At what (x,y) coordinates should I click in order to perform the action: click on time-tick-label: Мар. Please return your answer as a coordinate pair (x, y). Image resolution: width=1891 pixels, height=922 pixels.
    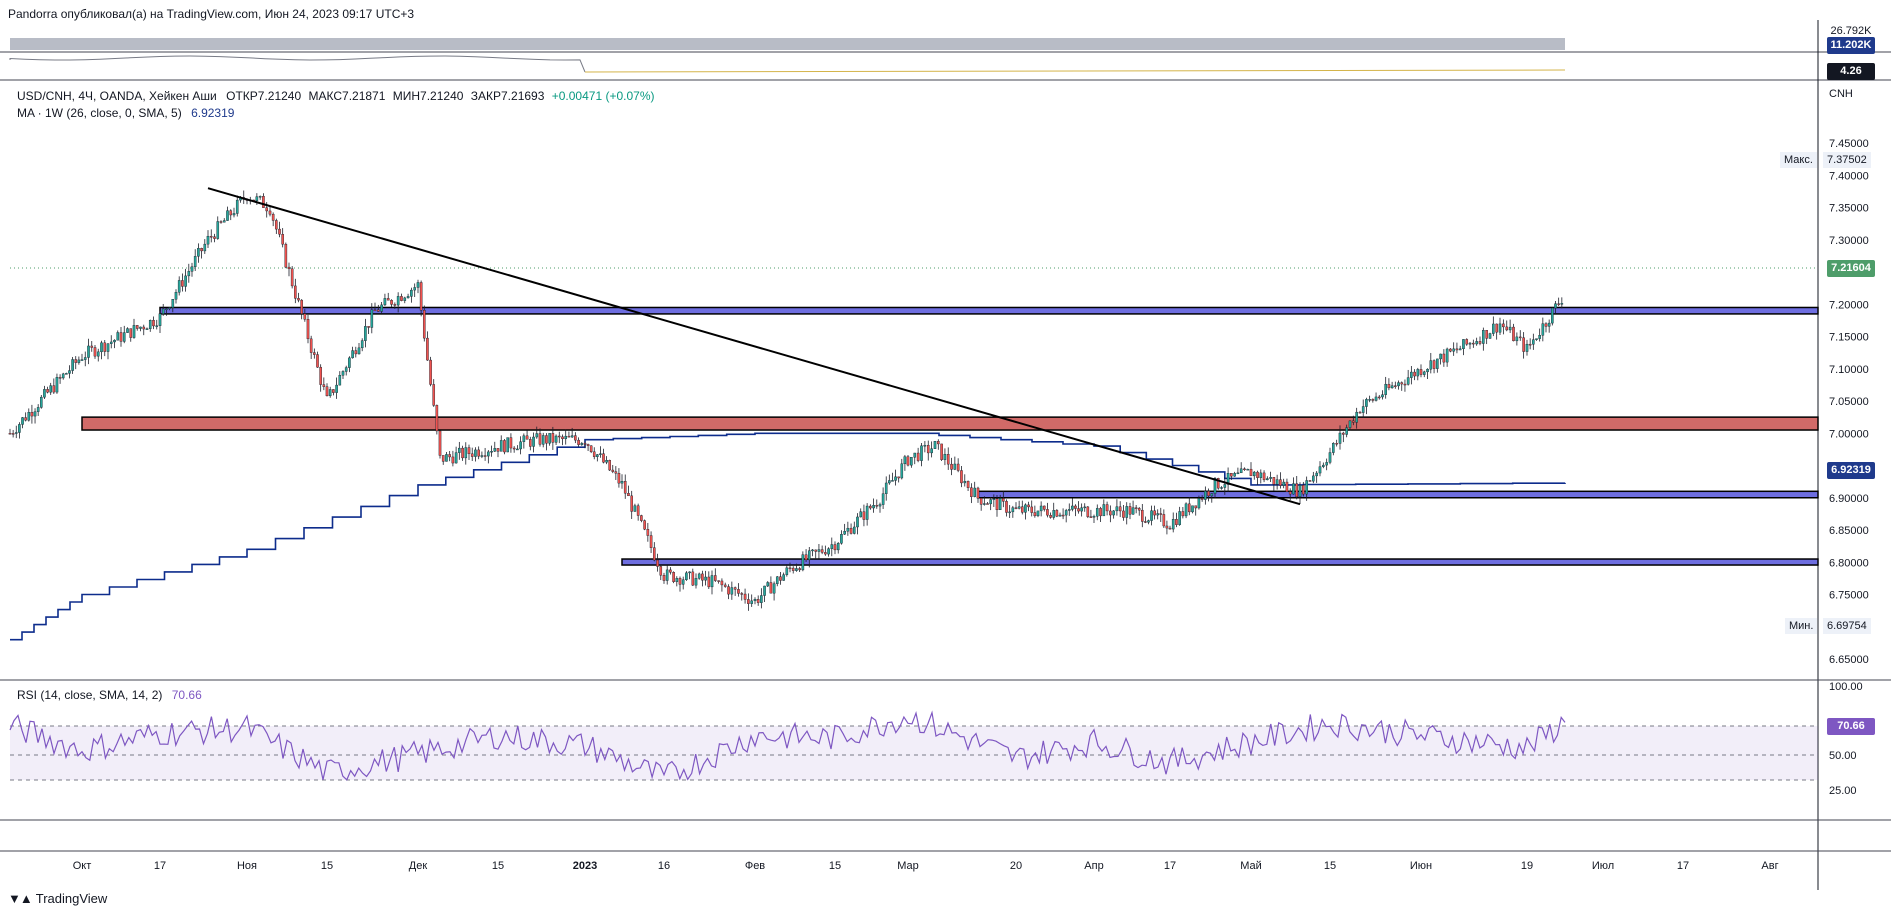
    Looking at the image, I should click on (908, 866).